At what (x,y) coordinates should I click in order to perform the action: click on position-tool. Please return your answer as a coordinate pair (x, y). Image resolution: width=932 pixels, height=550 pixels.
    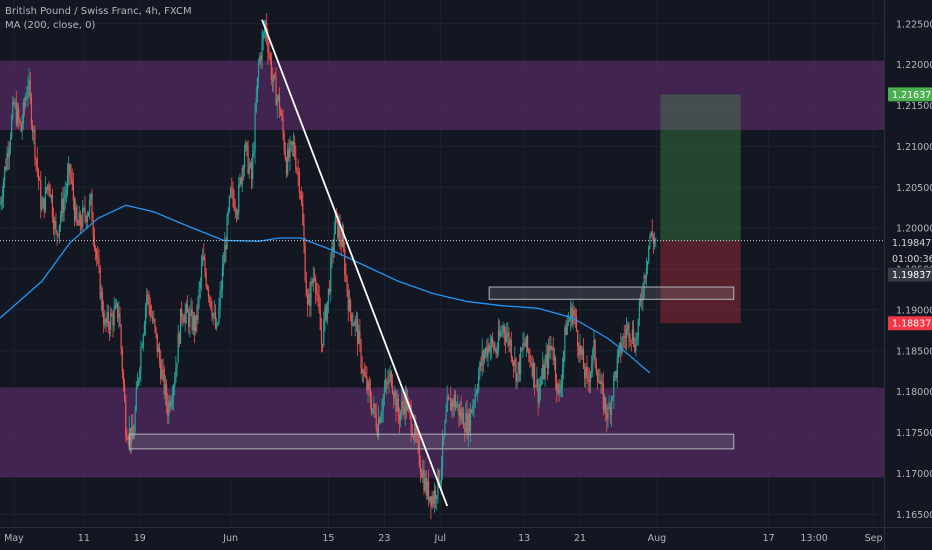
    Looking at the image, I should click on (700, 209).